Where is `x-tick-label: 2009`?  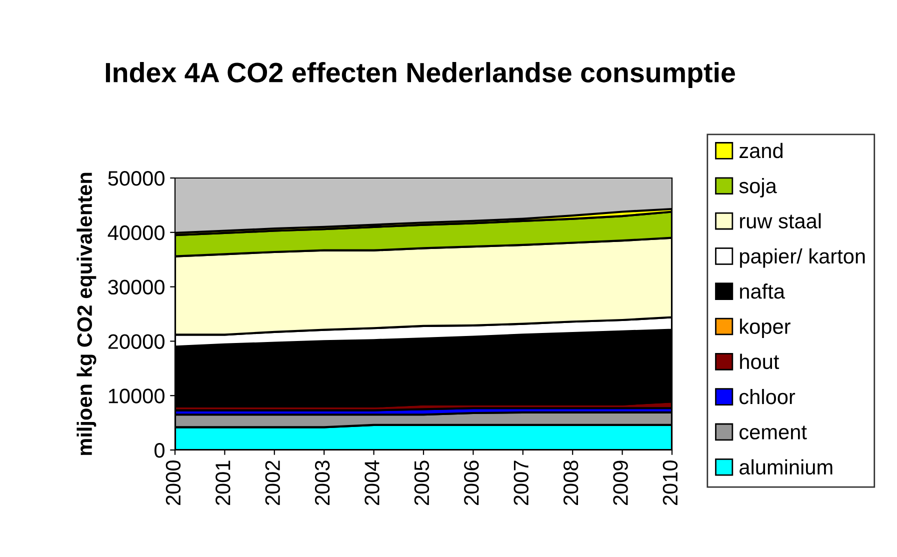
x-tick-label: 2009 is located at coordinates (620, 483).